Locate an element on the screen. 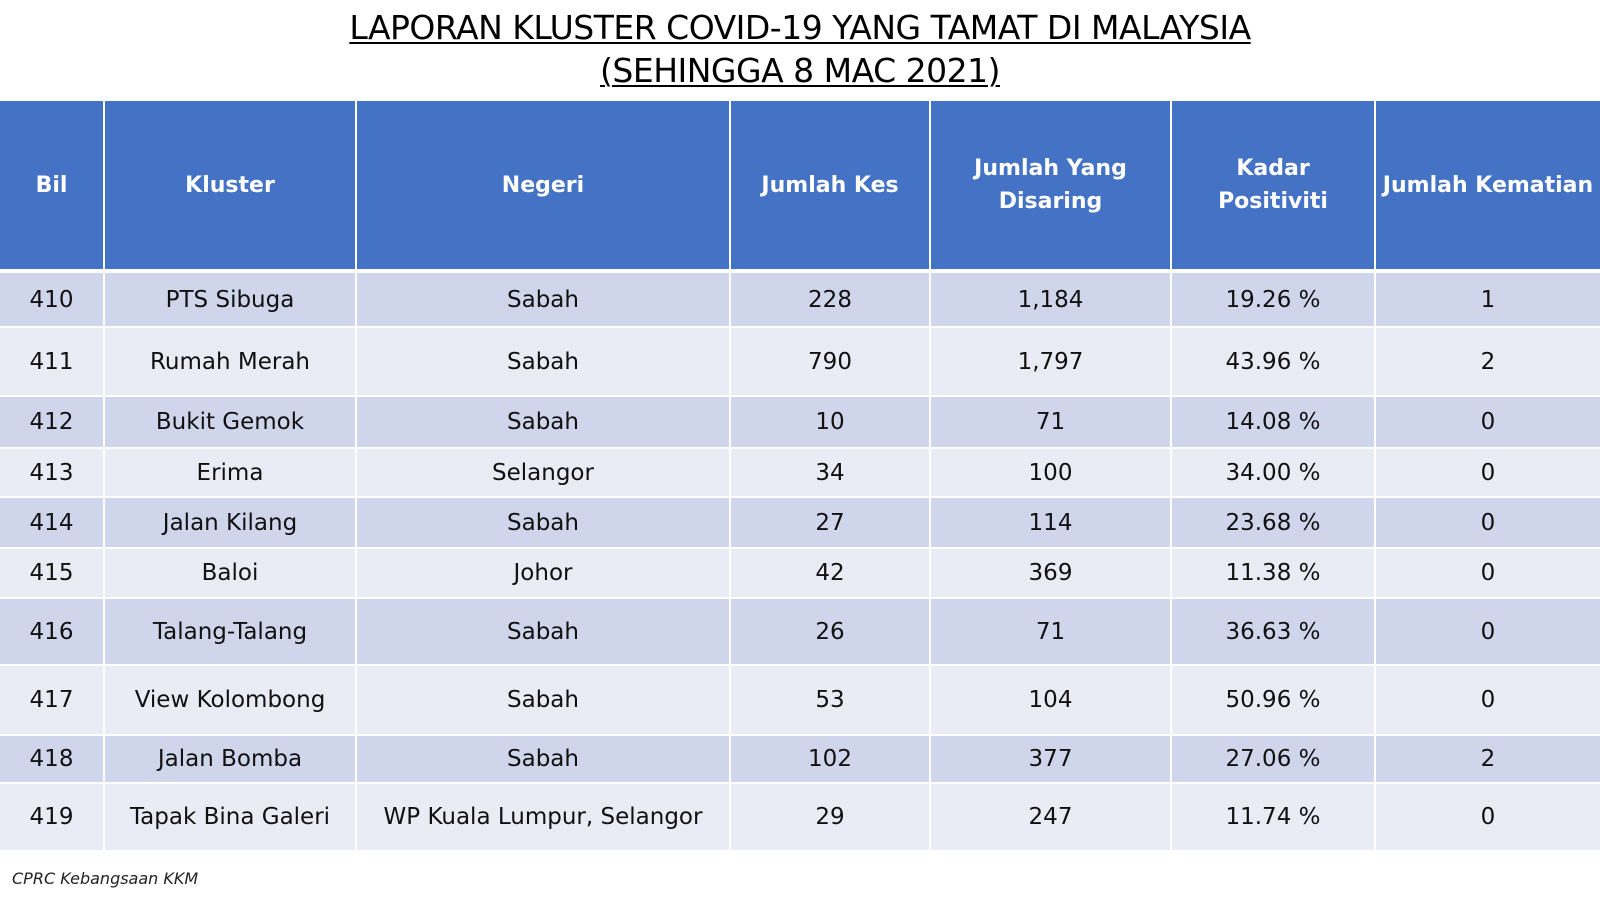  cell-jumlah-disaring: 104 is located at coordinates (1051, 700).